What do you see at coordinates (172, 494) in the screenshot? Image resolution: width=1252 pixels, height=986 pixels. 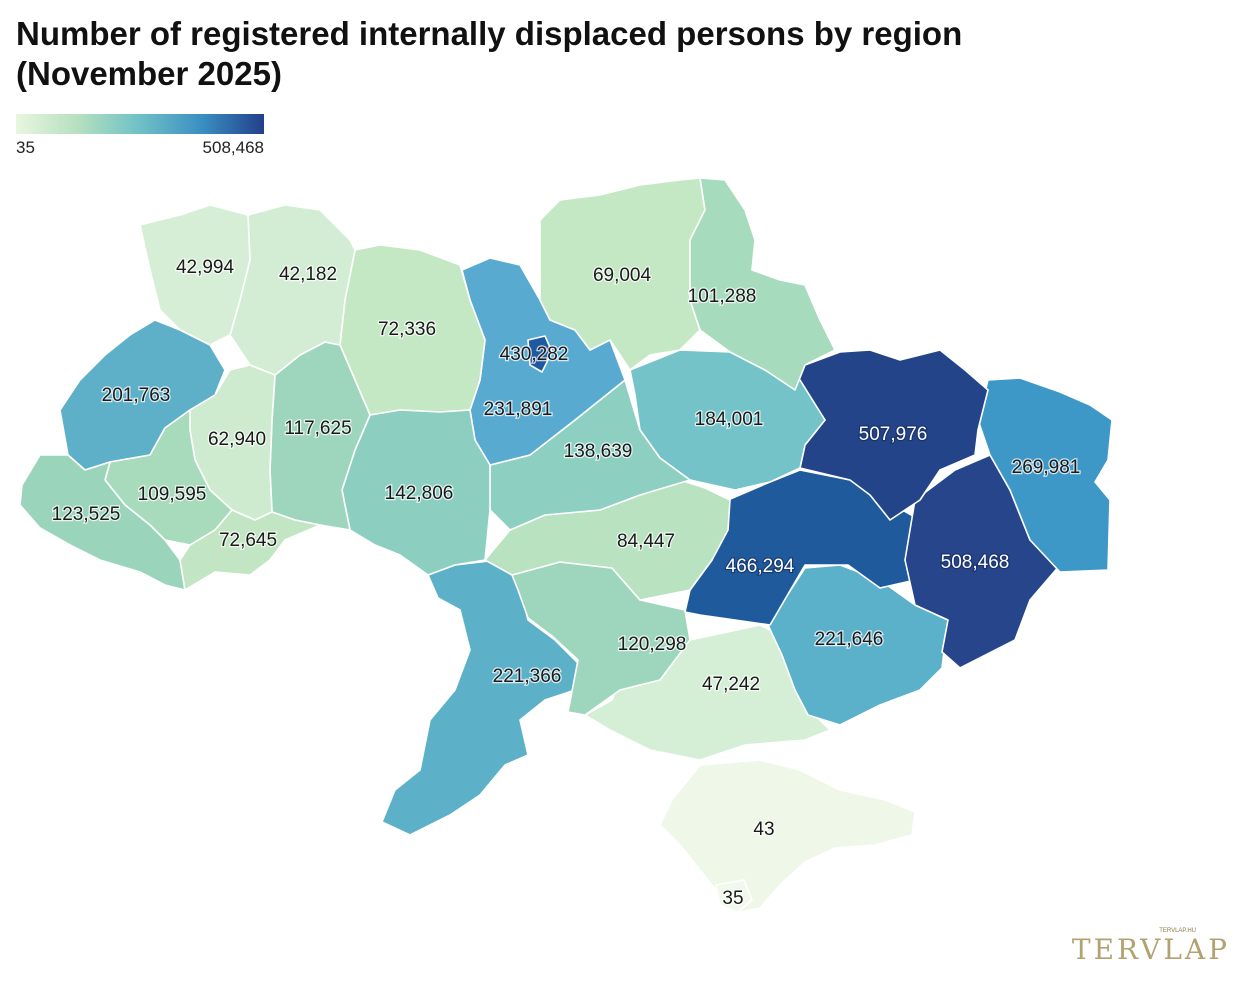 I see `label-ivano-frankivsk: 109,595` at bounding box center [172, 494].